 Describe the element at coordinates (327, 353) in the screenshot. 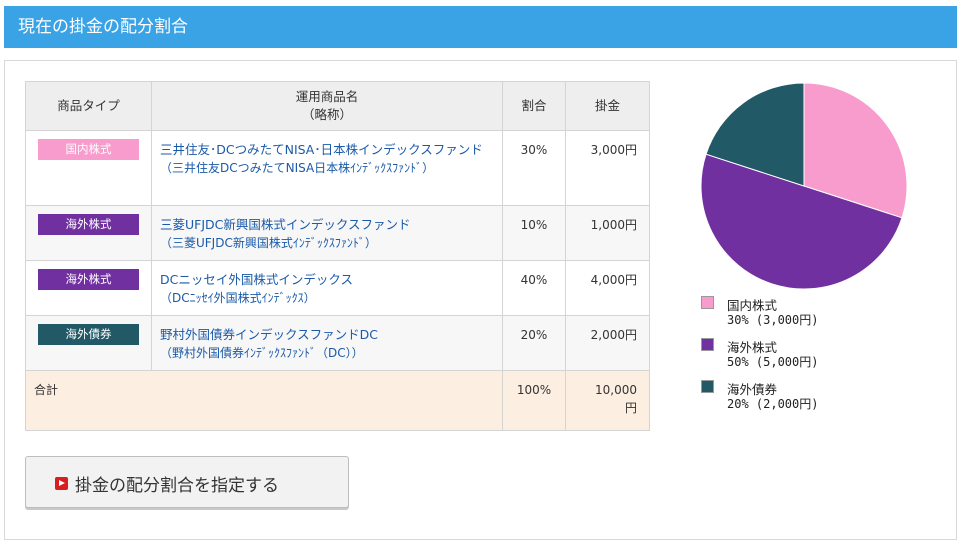

I see `fund-short-name: （野村外国債券ｲﾝﾃﾞｯｸｽﾌｧﾝﾄﾞ（DC））` at that location.